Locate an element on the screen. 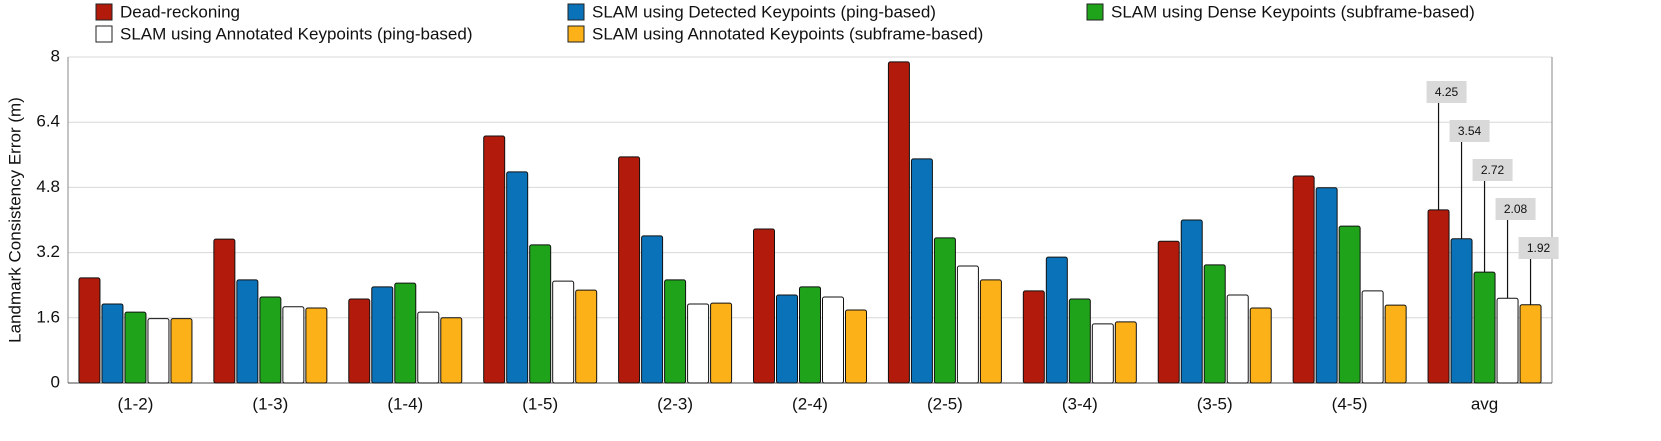  x-tick-label: (2-5) is located at coordinates (945, 403).